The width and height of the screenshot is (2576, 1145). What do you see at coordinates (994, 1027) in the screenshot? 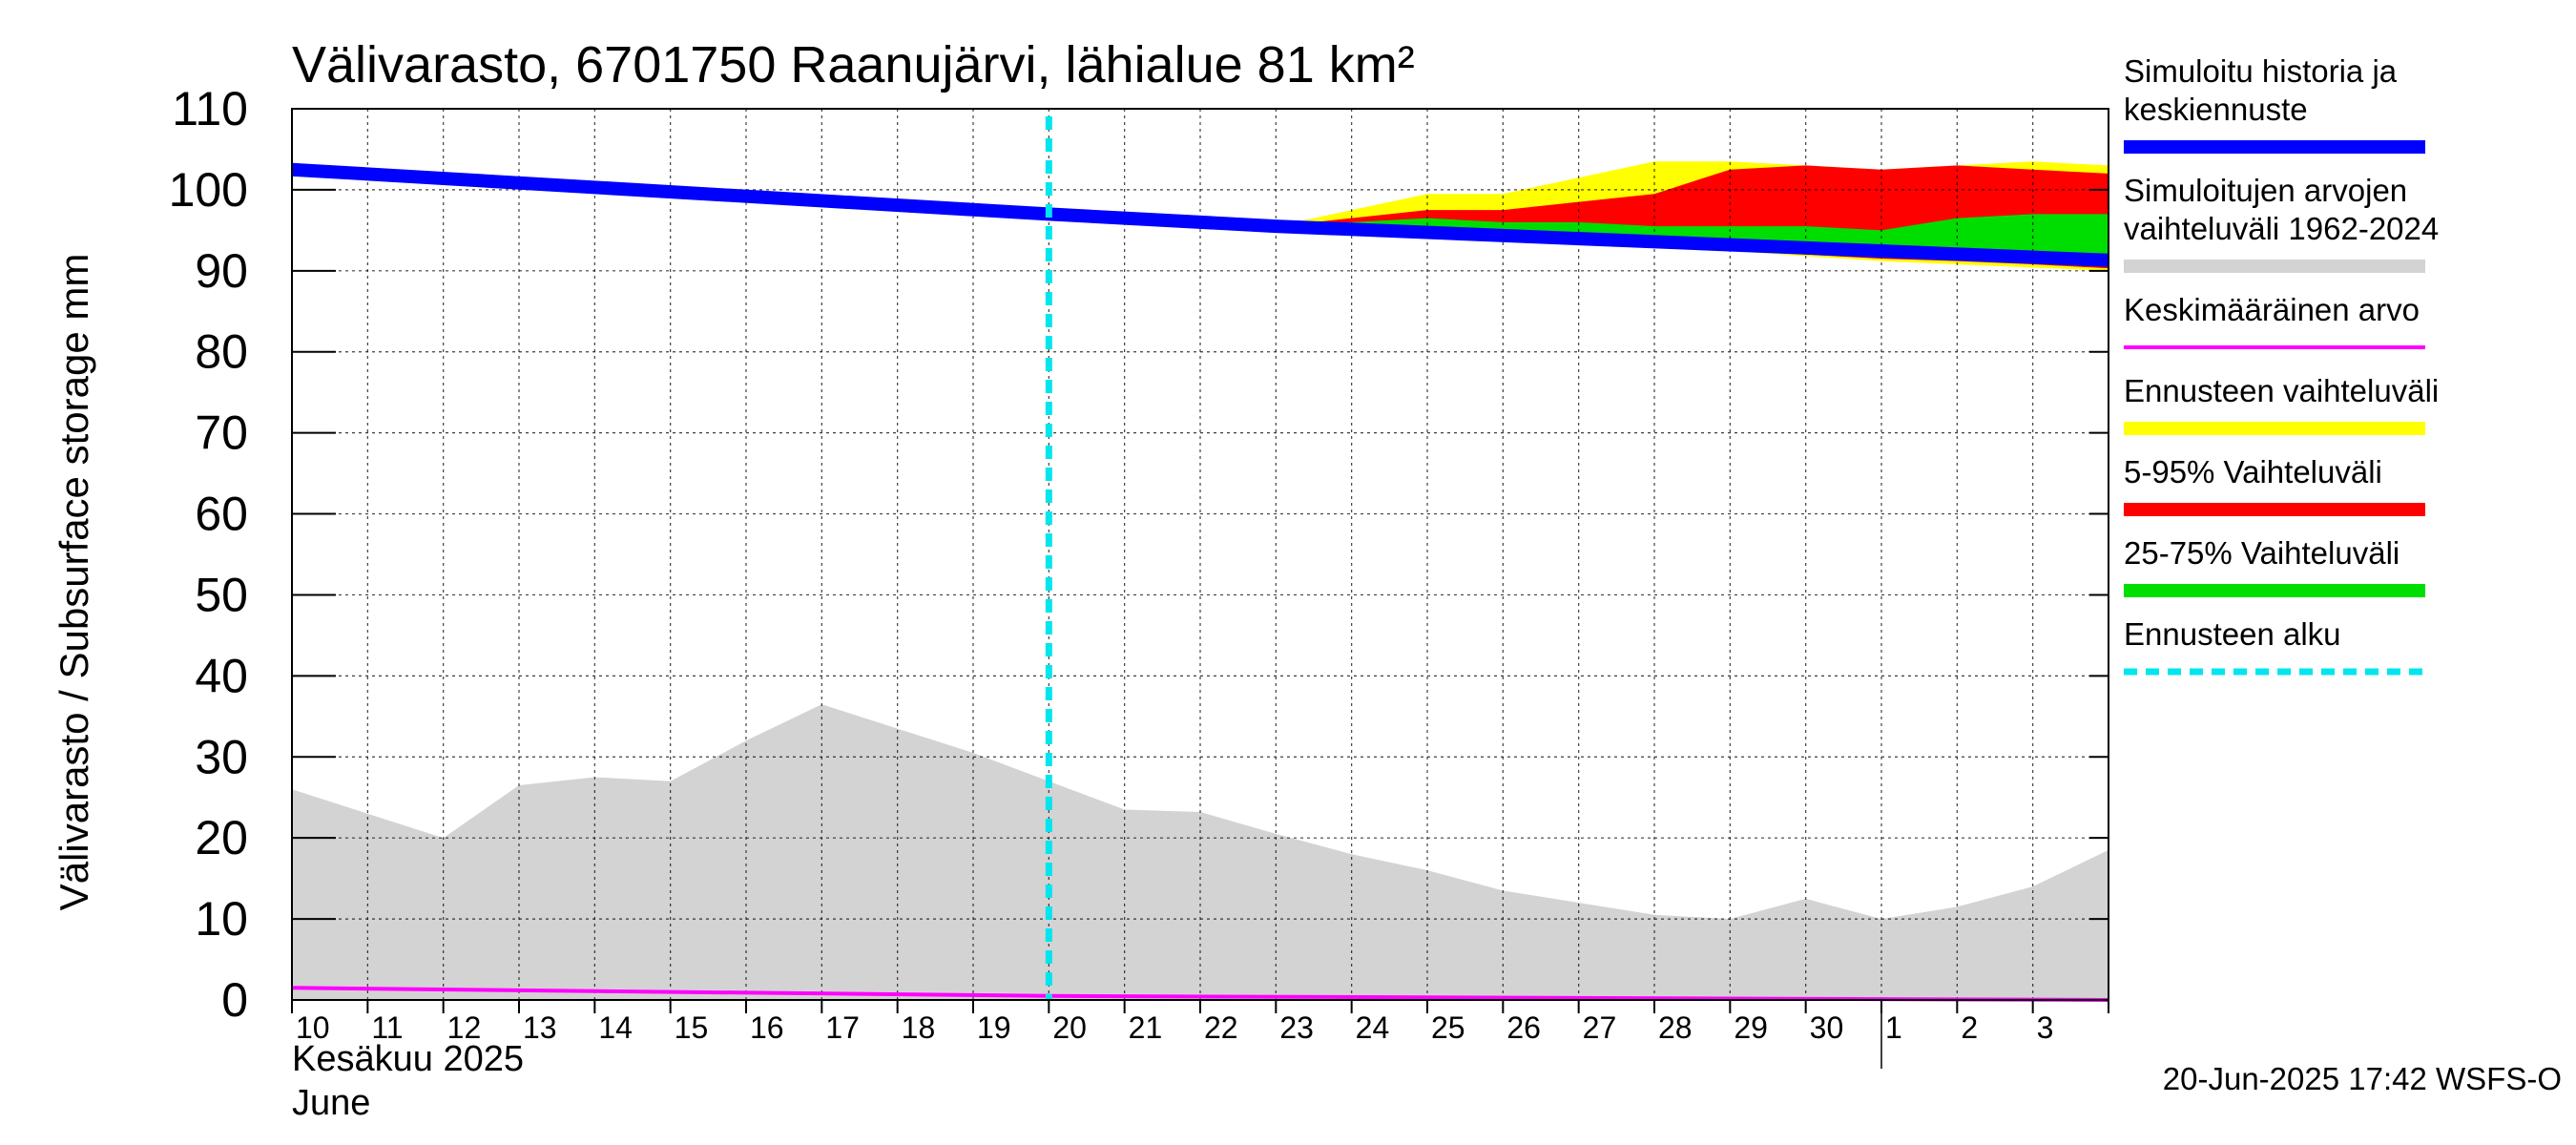
I see `x-tick-label: 19` at bounding box center [994, 1027].